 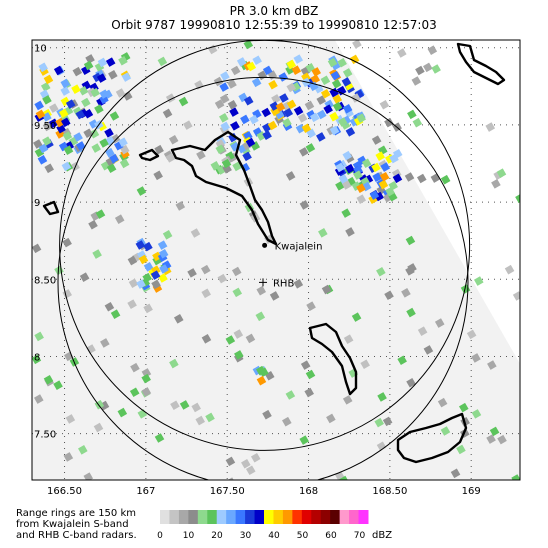 I want to click on y-tick-label: 9, so click(x=37, y=203).